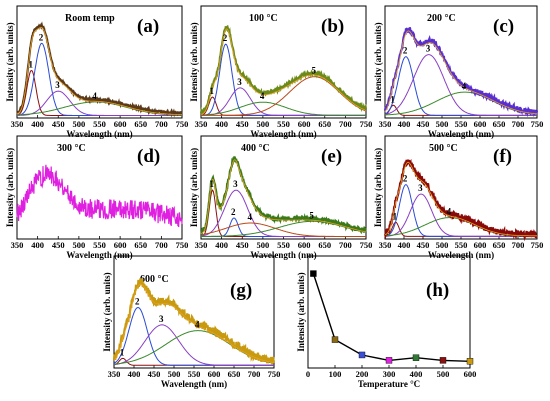  Describe the element at coordinates (308, 374) in the screenshot. I see `x-tick-label: 0` at that location.